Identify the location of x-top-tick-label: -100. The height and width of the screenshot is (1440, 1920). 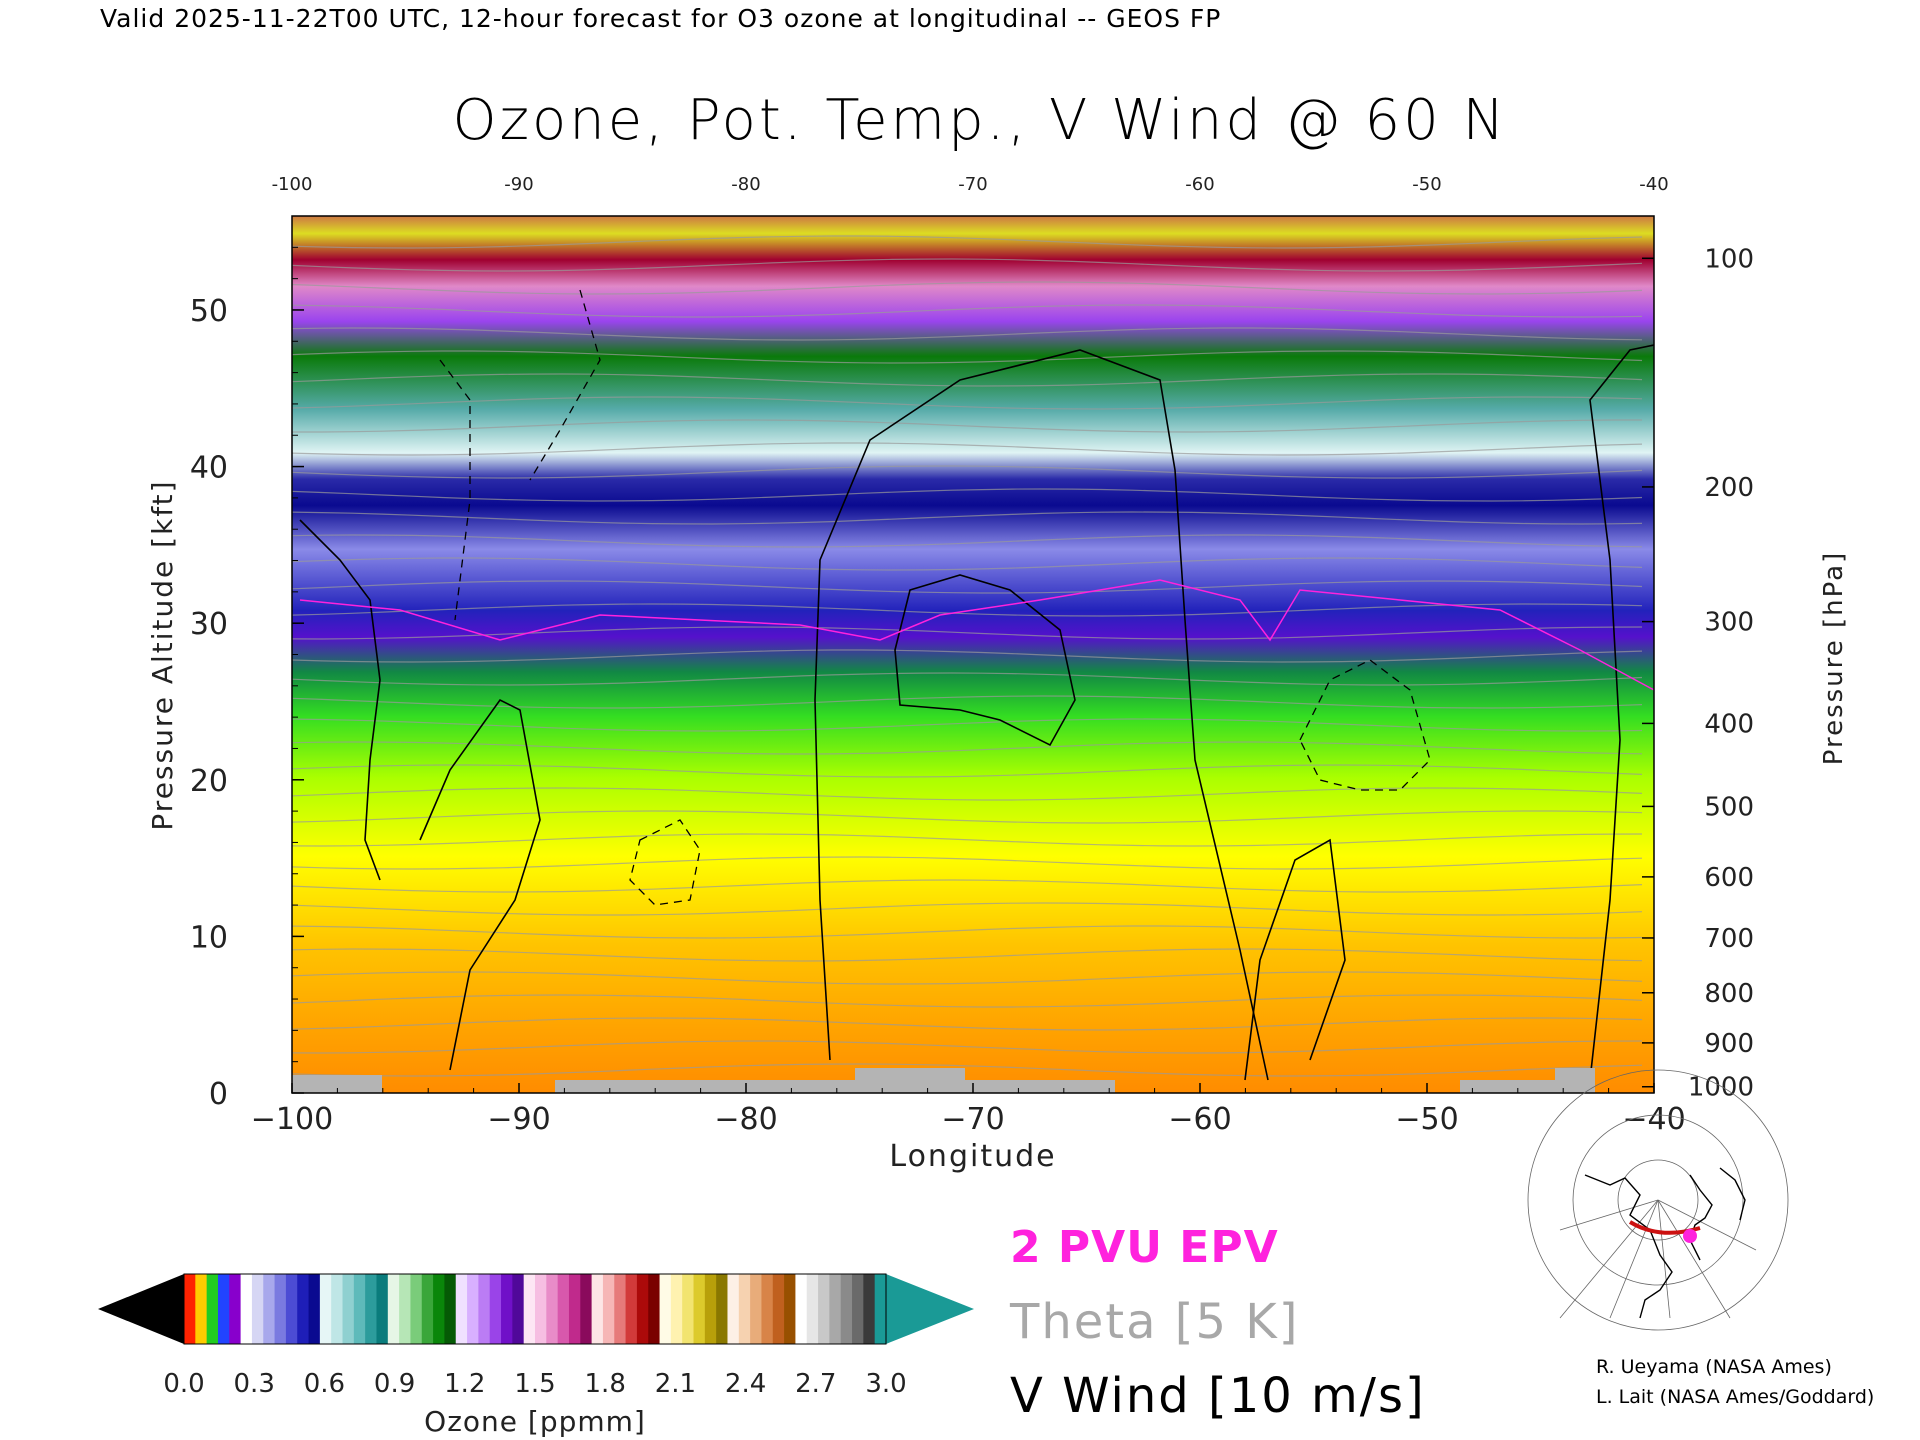
(292, 184).